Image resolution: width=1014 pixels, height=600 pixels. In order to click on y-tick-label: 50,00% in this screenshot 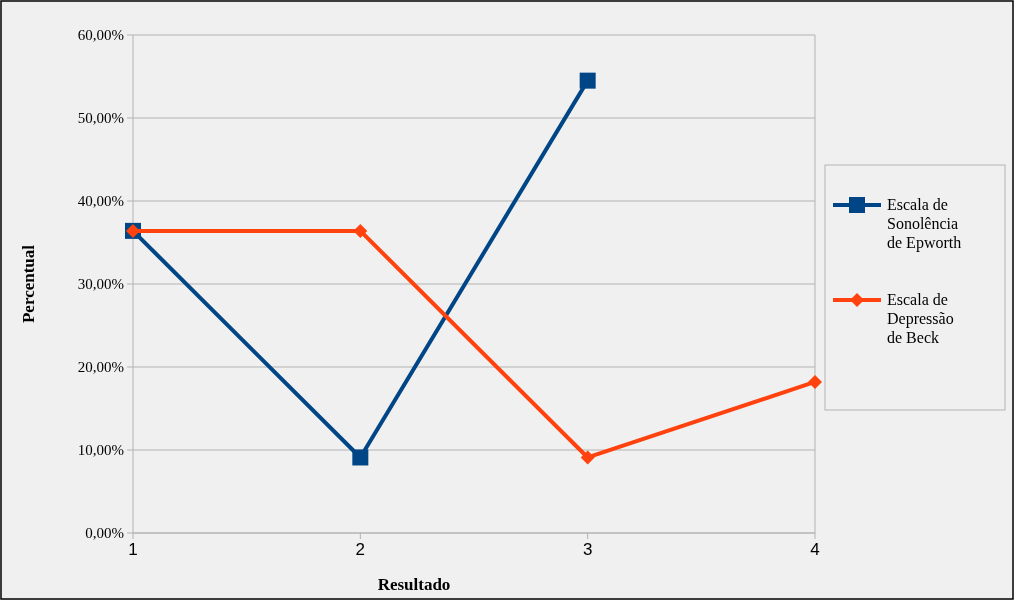, I will do `click(100, 118)`.